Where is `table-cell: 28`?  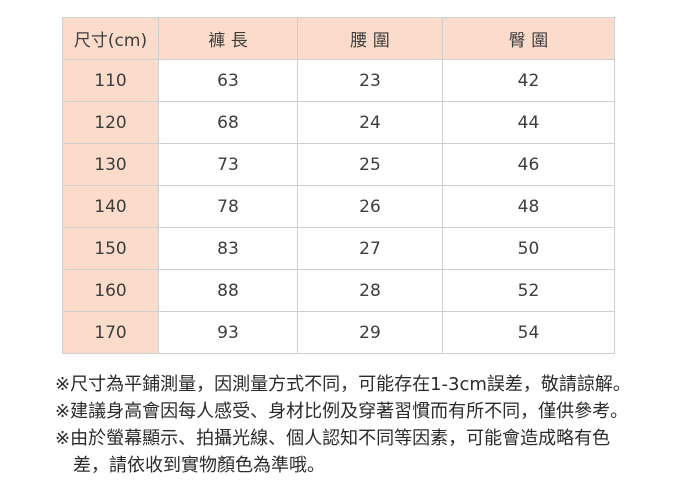 table-cell: 28 is located at coordinates (370, 290).